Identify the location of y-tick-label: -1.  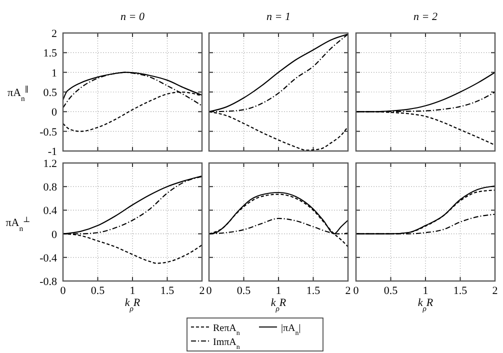
(52, 152).